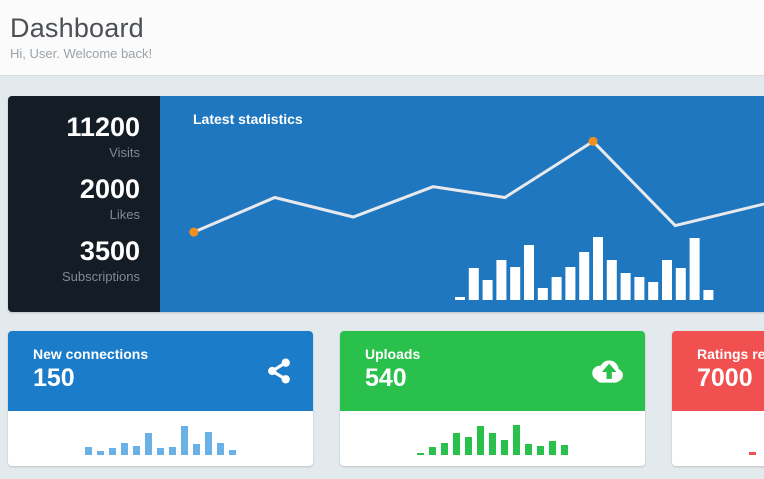 The height and width of the screenshot is (479, 764). Describe the element at coordinates (393, 354) in the screenshot. I see `card-uploads-title: Uploads` at that location.